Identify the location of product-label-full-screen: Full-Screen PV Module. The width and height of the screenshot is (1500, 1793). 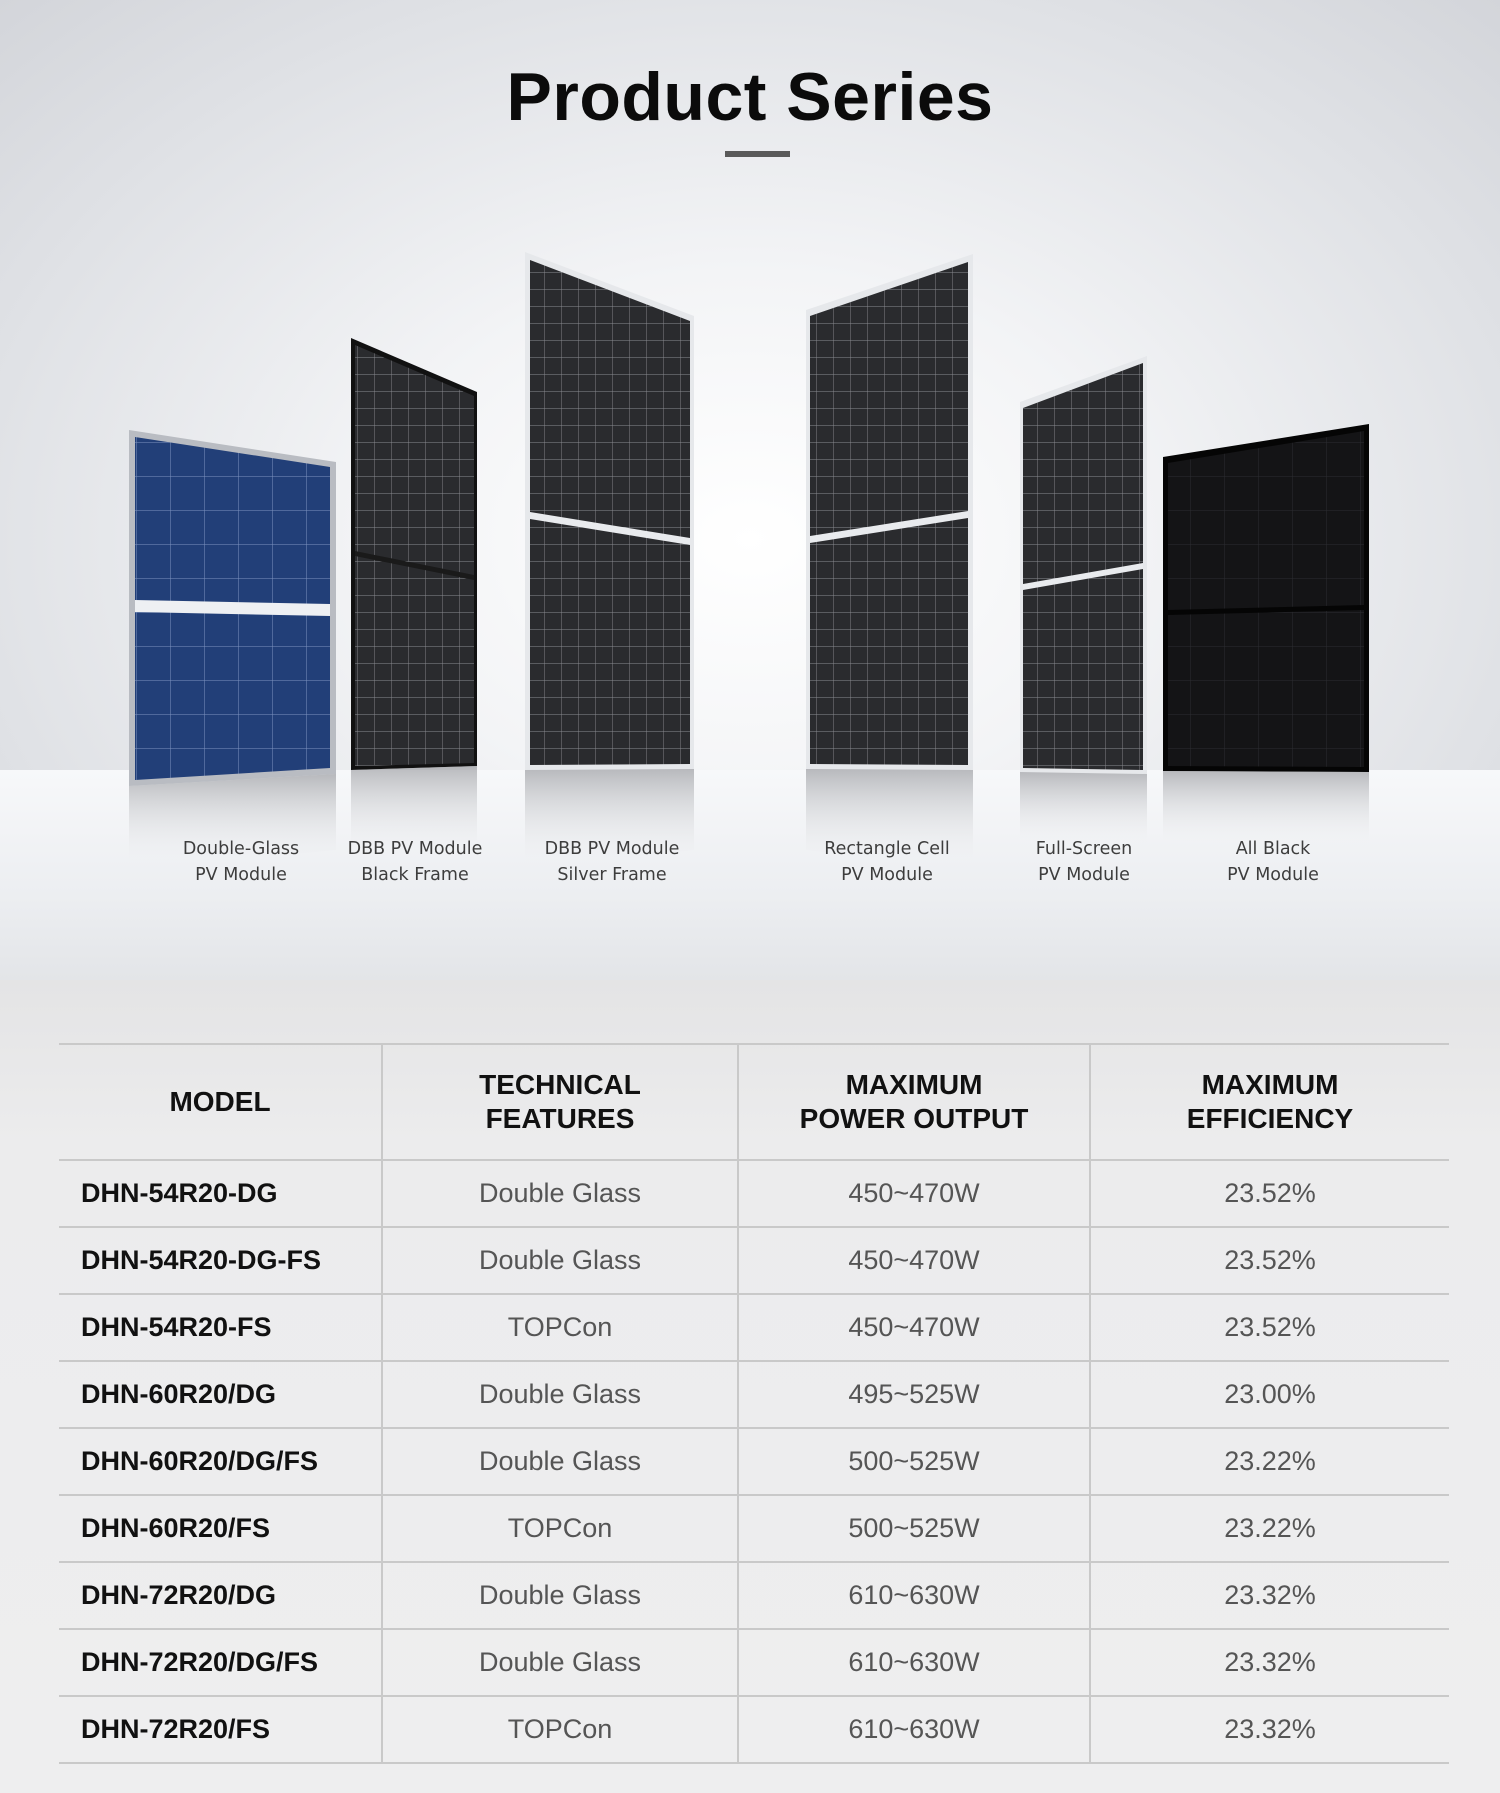
(1084, 862).